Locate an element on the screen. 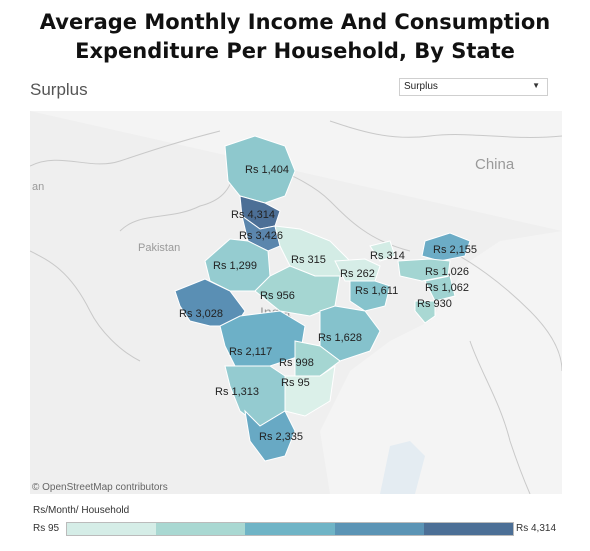 This screenshot has height=551, width=590. state-label: Rs 998 is located at coordinates (296, 363).